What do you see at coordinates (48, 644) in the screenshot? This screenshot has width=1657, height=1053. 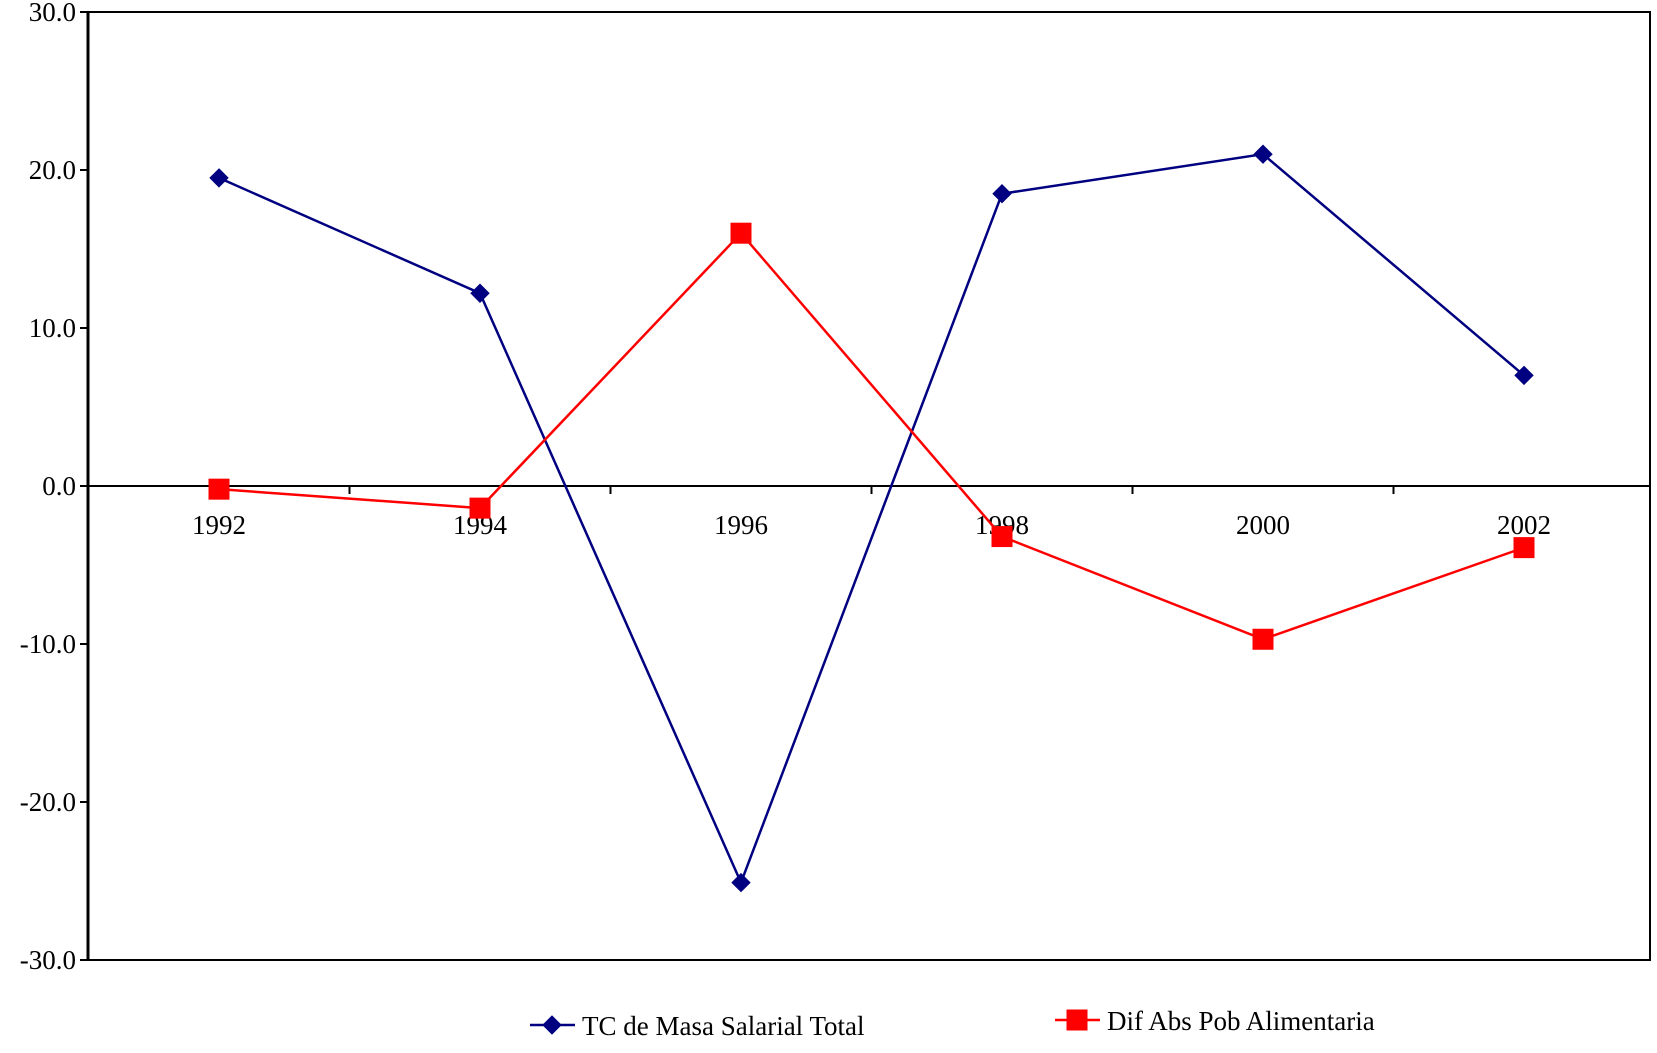 I see `y-tick-label: -10.0` at bounding box center [48, 644].